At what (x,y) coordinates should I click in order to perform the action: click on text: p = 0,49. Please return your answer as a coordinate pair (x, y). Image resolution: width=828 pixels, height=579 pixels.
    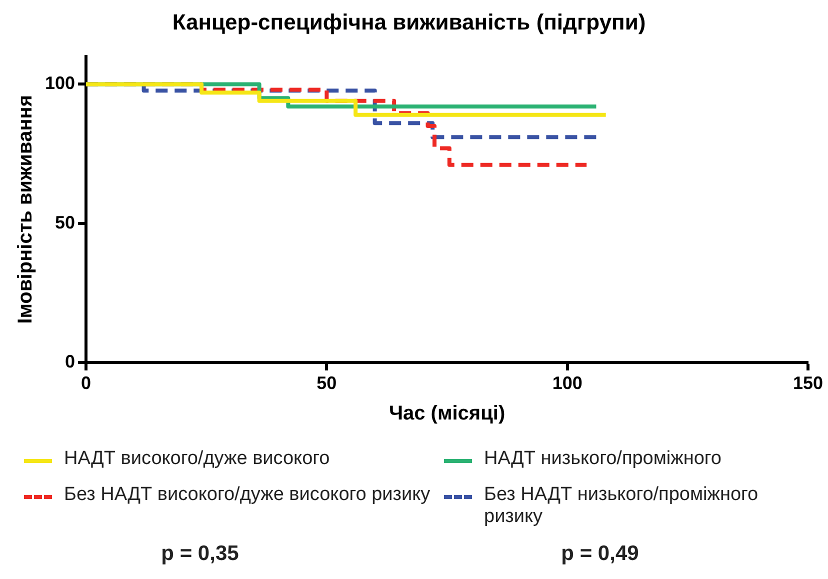
    Looking at the image, I should click on (600, 554).